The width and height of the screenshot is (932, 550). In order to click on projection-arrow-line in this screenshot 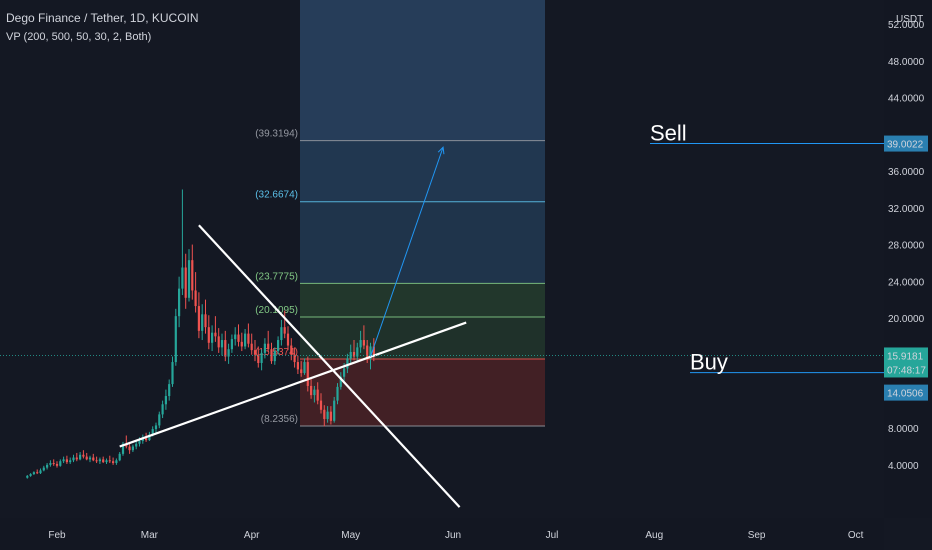, I will do `click(407, 252)`.